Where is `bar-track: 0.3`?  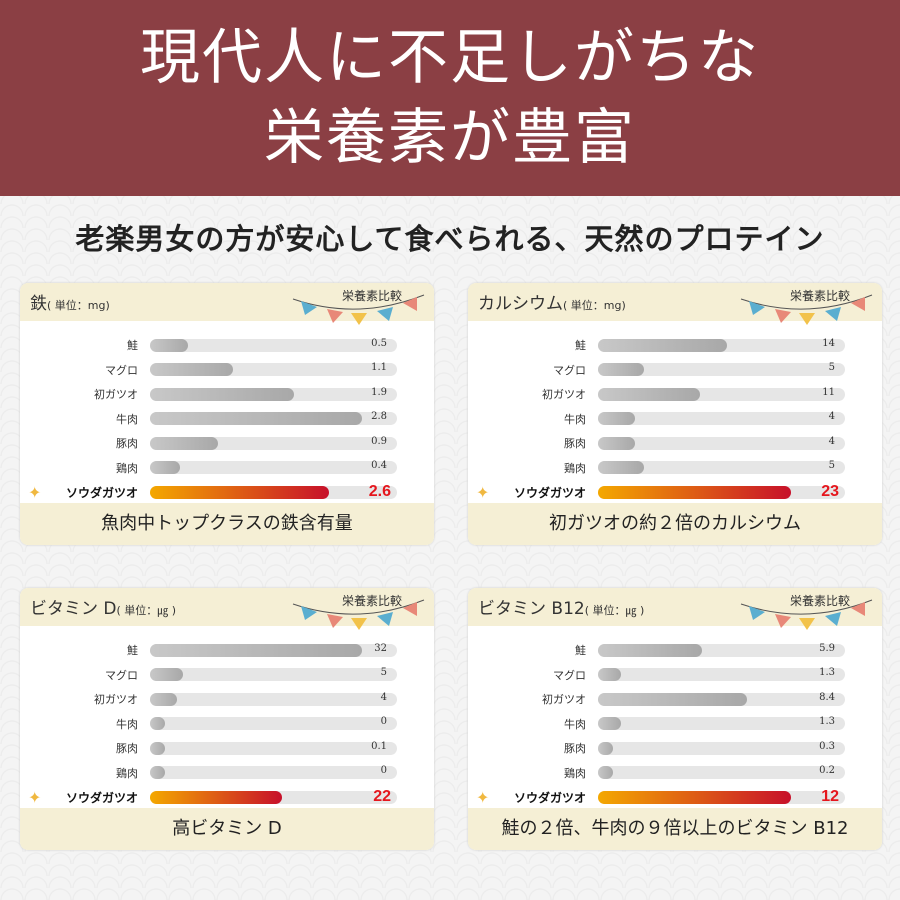 bar-track: 0.3 is located at coordinates (721, 747).